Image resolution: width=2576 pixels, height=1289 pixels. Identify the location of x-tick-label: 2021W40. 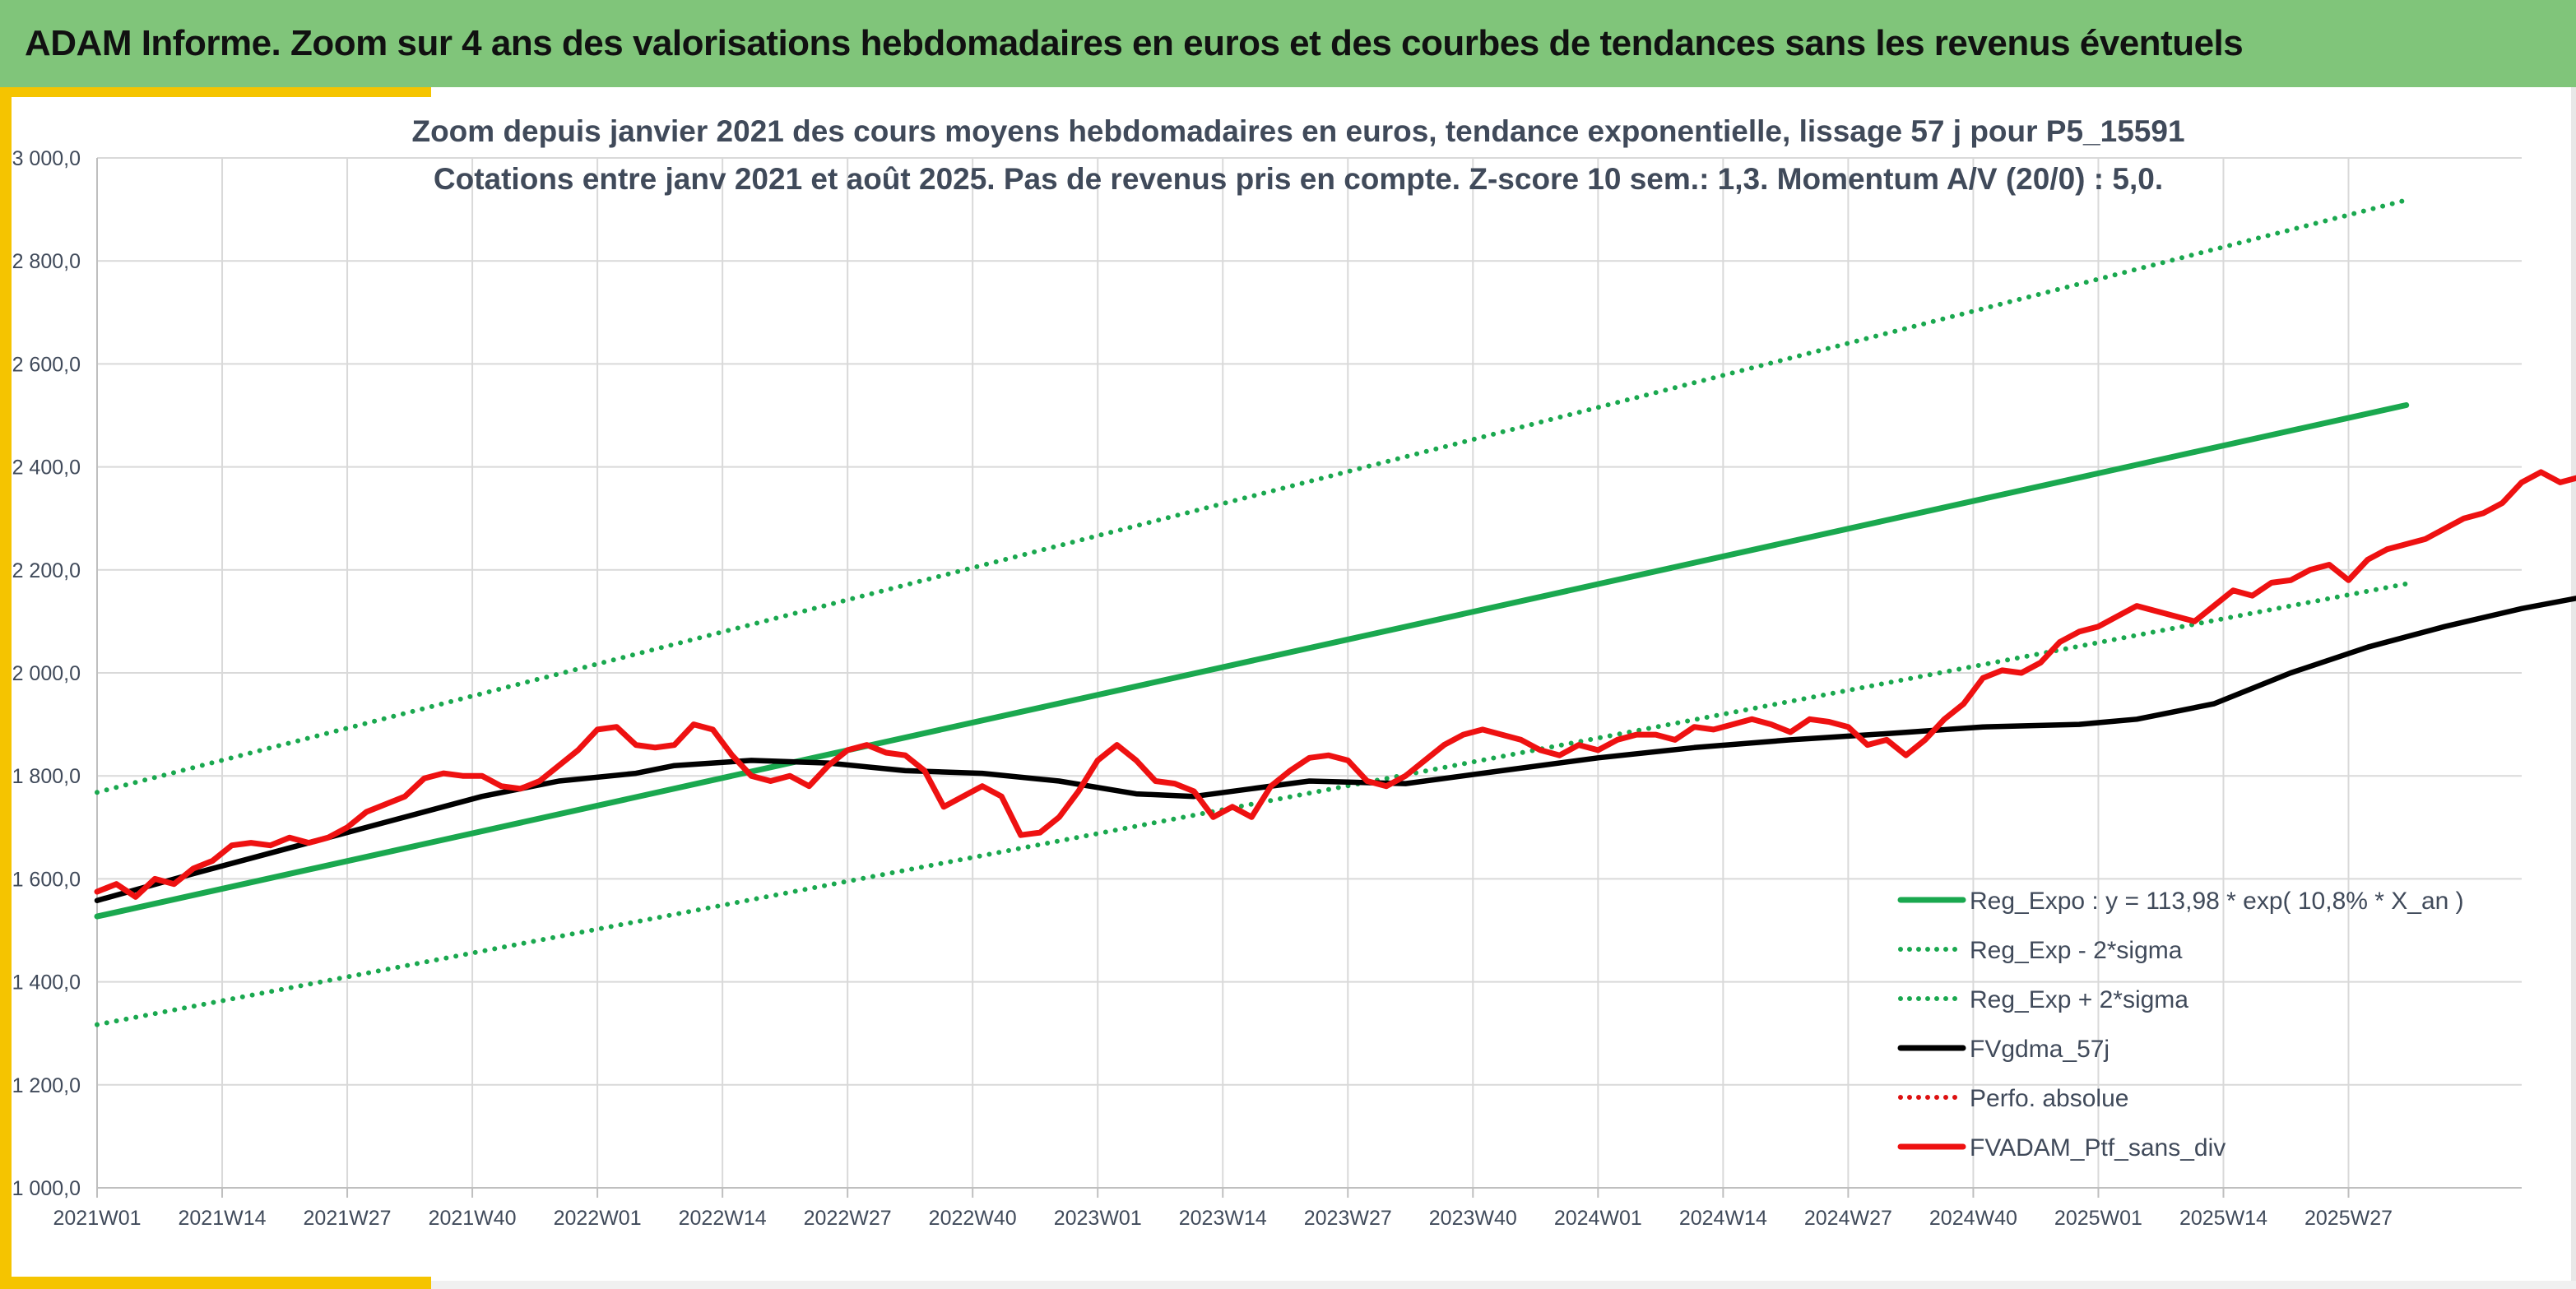
(473, 1218).